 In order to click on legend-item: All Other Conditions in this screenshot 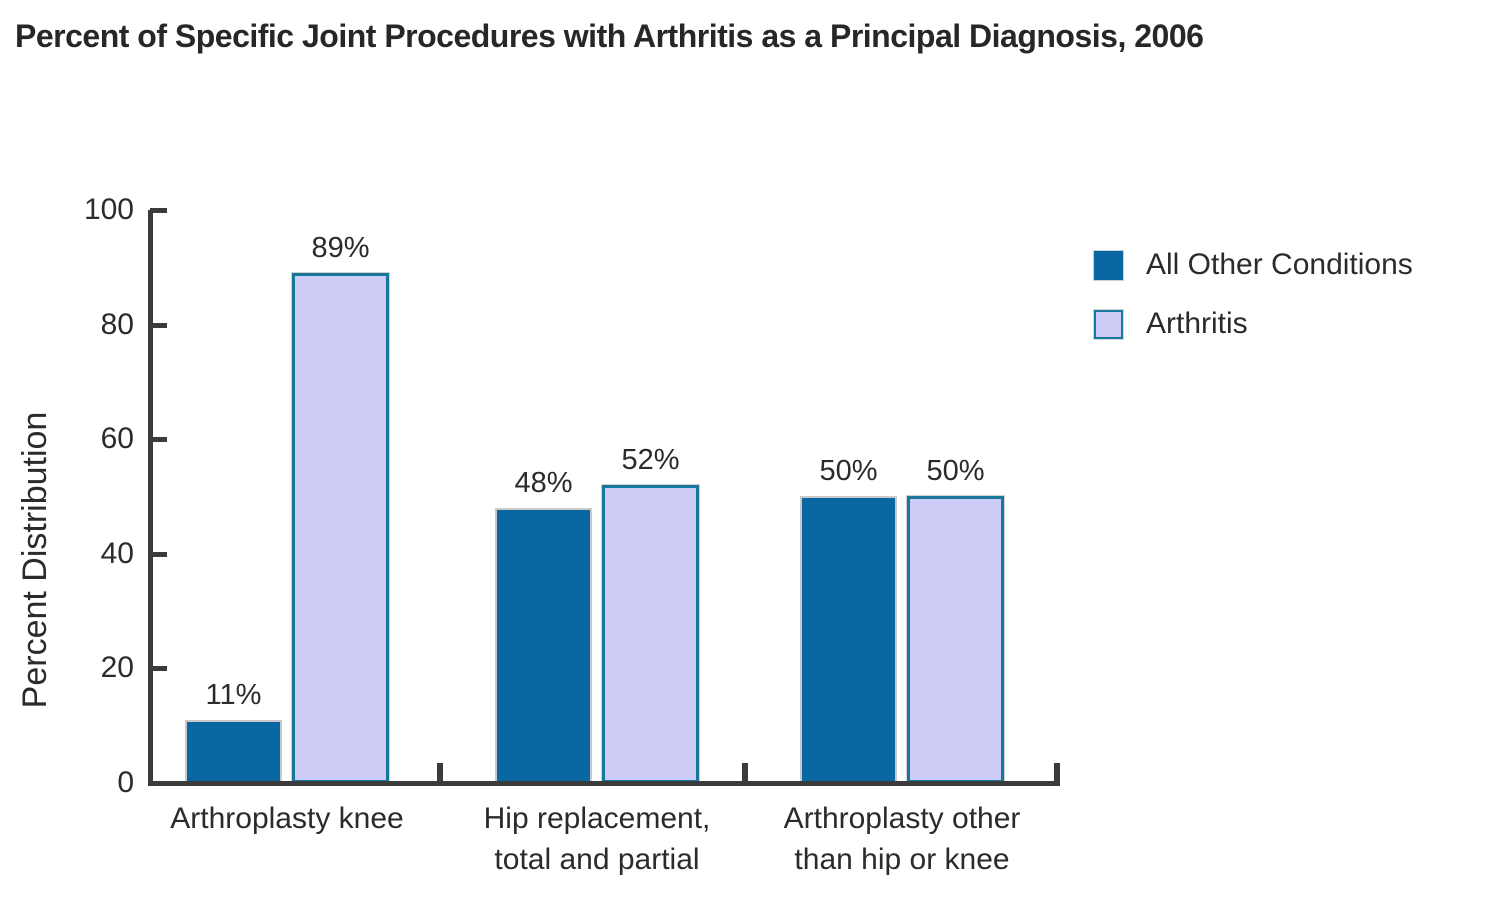, I will do `click(1253, 265)`.